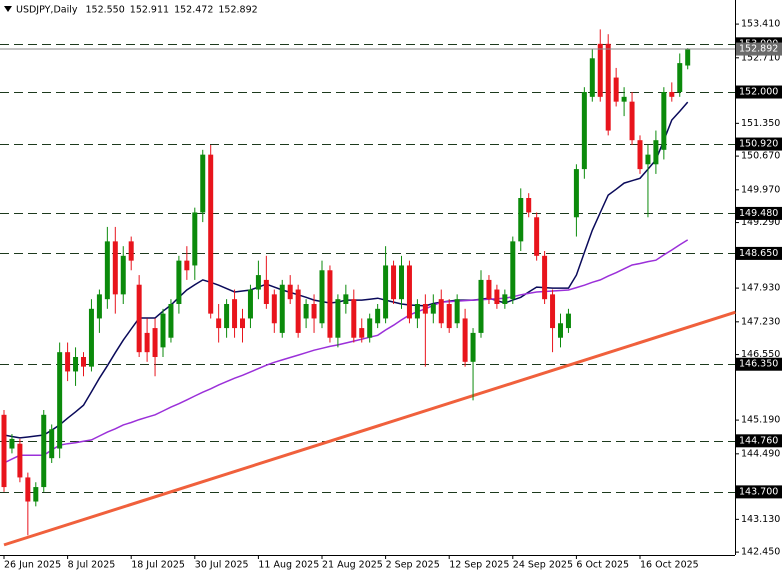 The image size is (783, 576). I want to click on y-tick-label: 149.290, so click(760, 222).